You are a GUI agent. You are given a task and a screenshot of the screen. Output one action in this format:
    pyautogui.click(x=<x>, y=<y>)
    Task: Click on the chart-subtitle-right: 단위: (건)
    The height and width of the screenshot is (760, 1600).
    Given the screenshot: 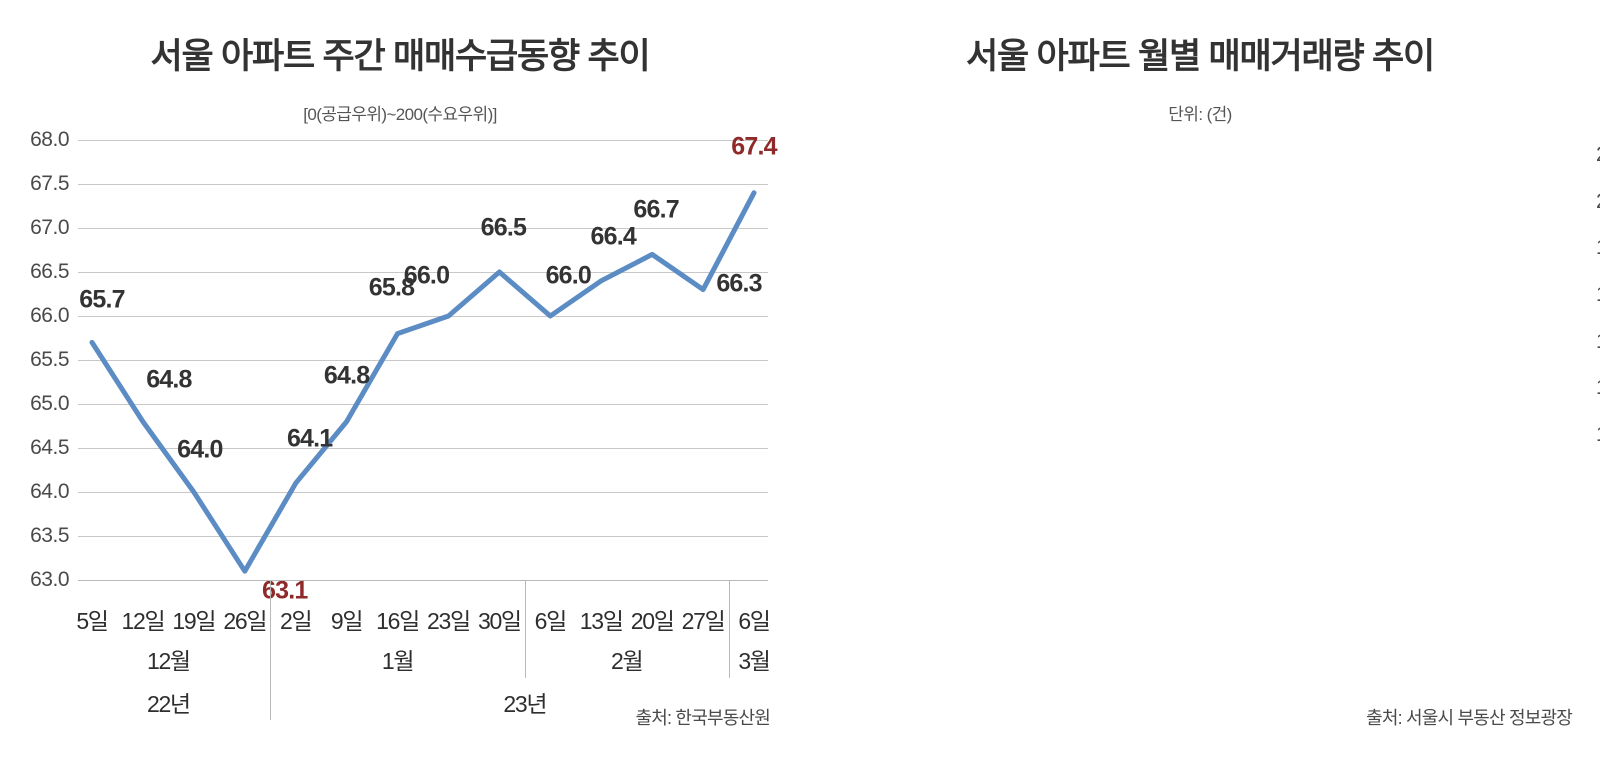 What is the action you would take?
    pyautogui.click(x=1200, y=114)
    